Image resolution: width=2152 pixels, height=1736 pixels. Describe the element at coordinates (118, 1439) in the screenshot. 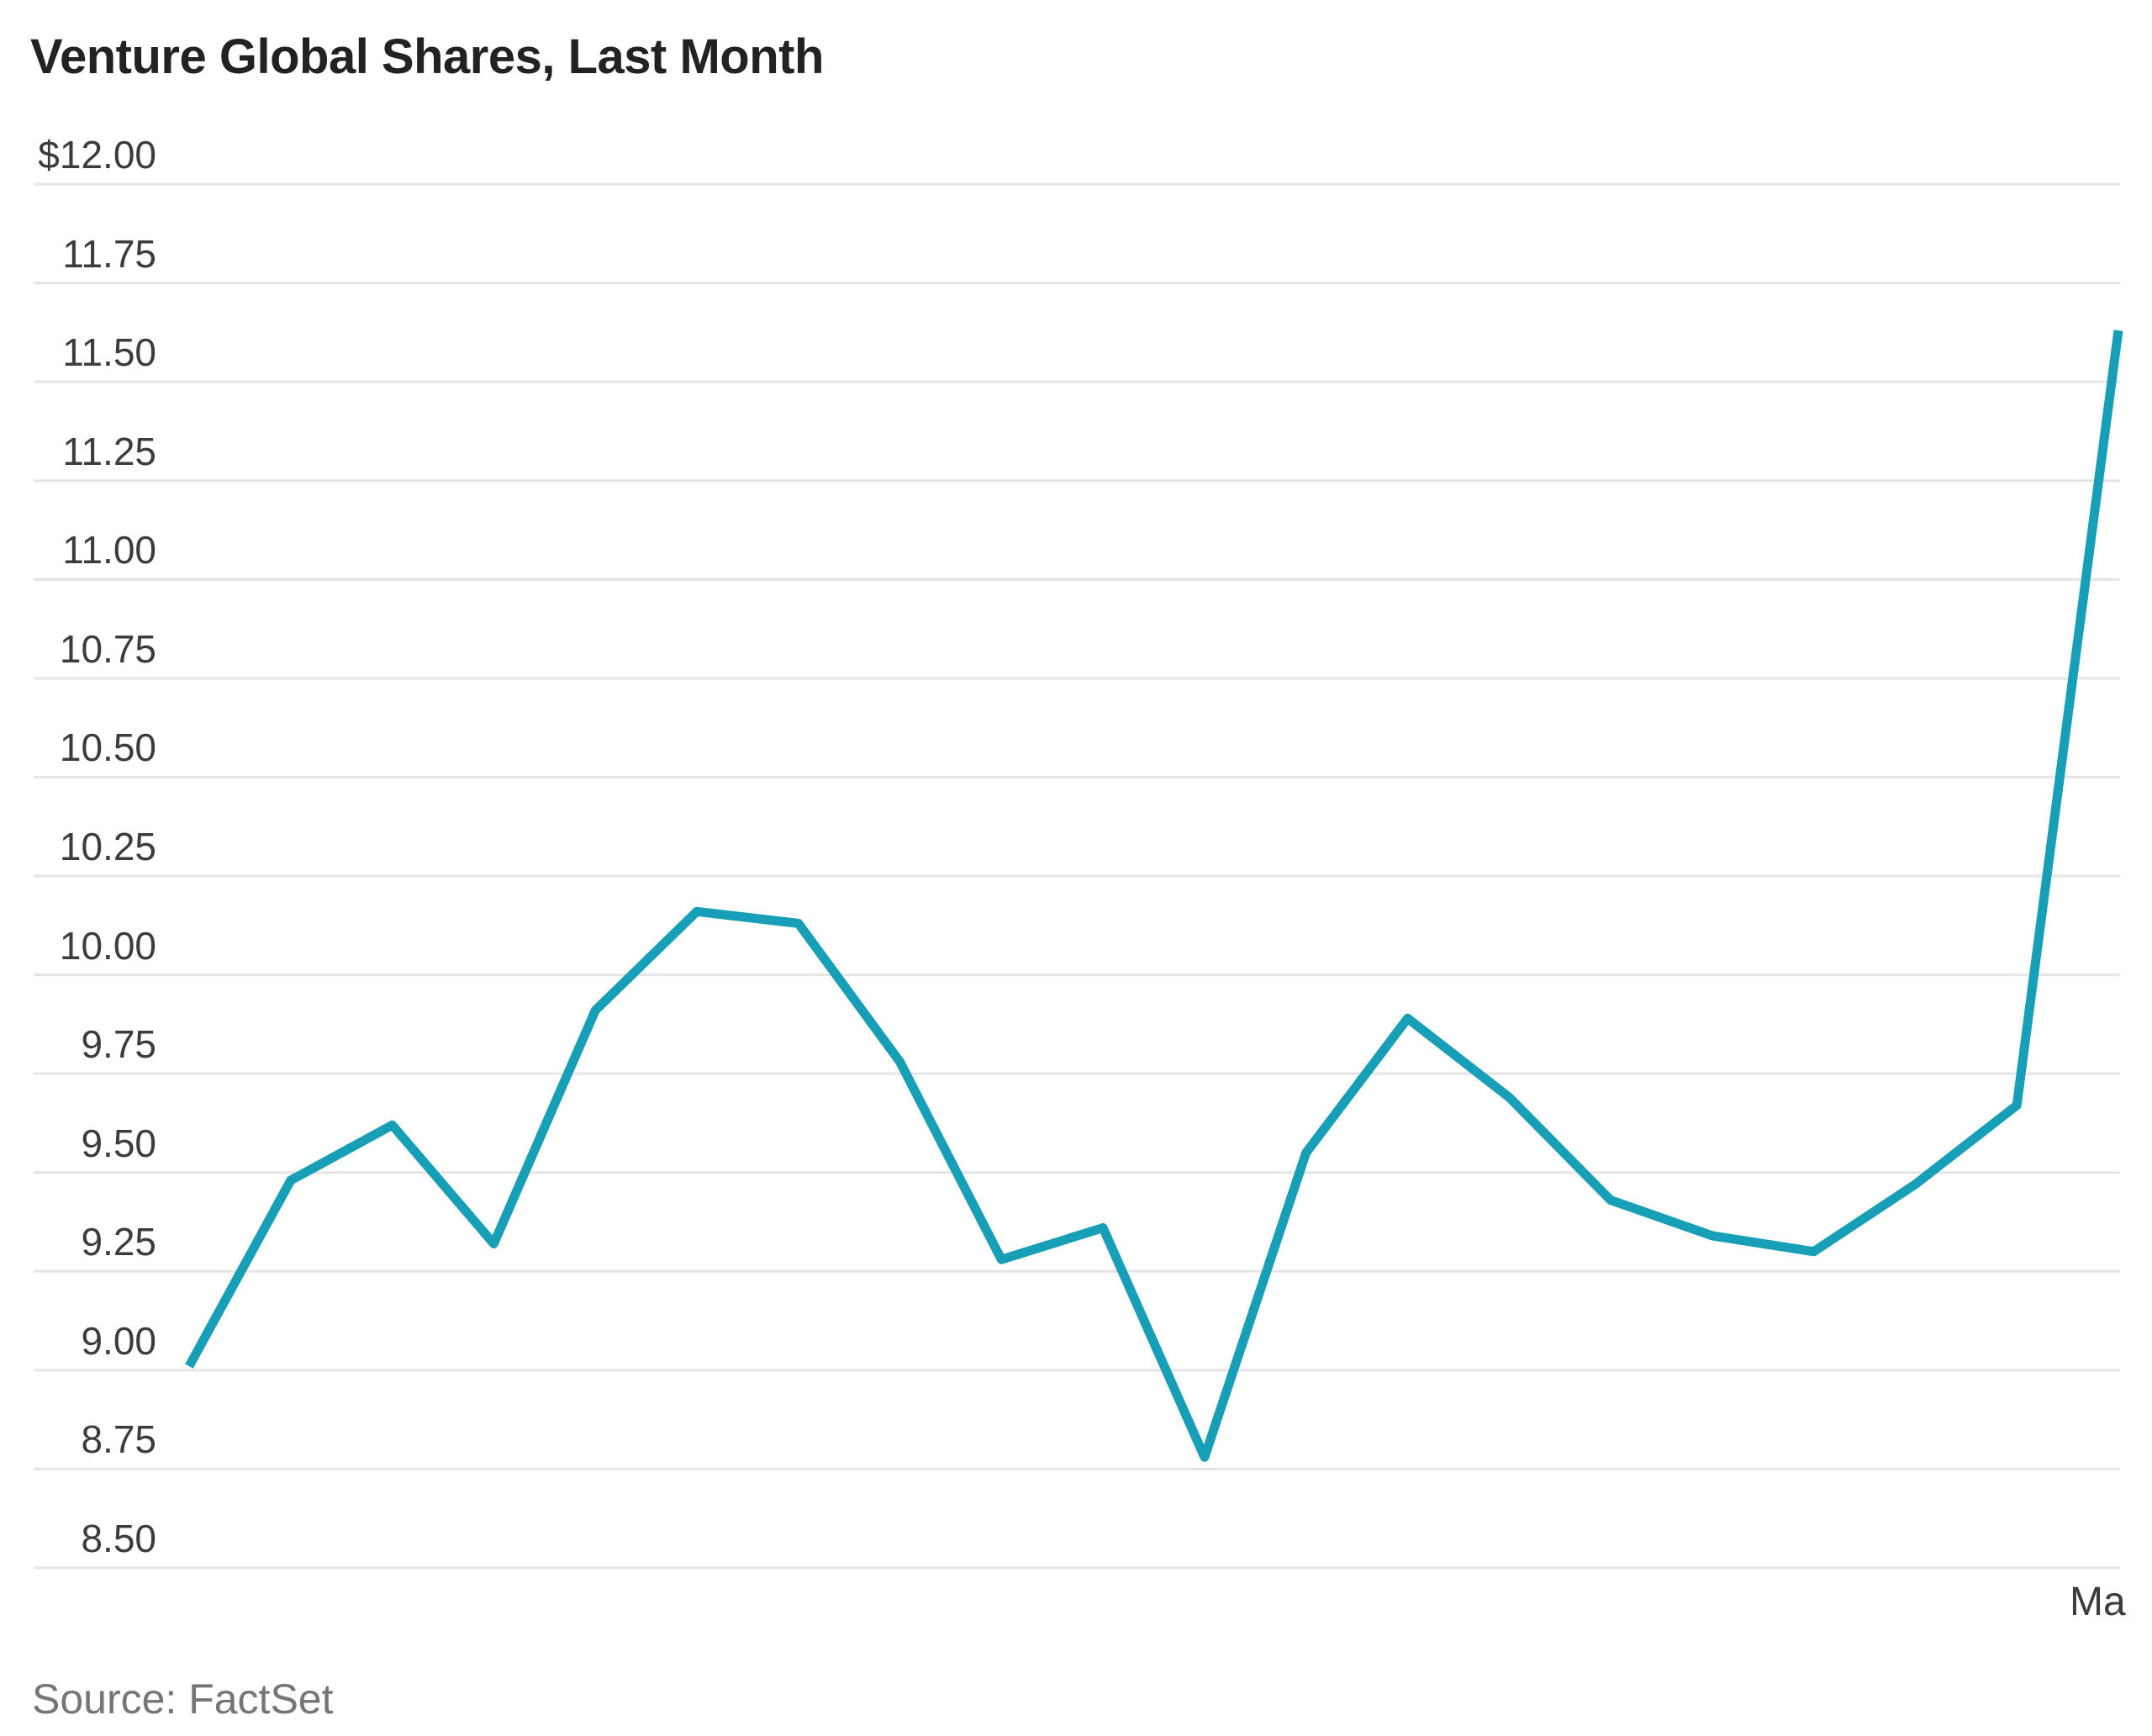

I see `y-axis-tick-label: 8.75` at that location.